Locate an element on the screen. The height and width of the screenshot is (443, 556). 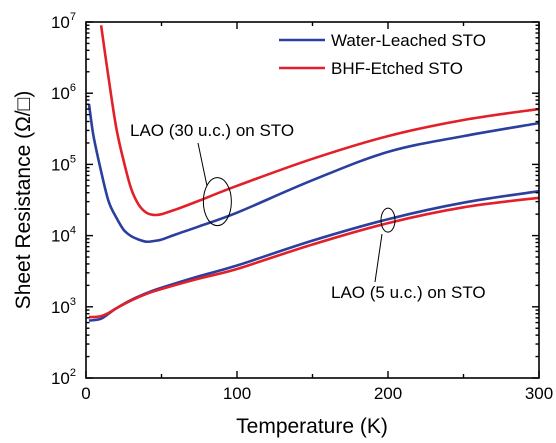
x-tick-label: 300 is located at coordinates (539, 393).